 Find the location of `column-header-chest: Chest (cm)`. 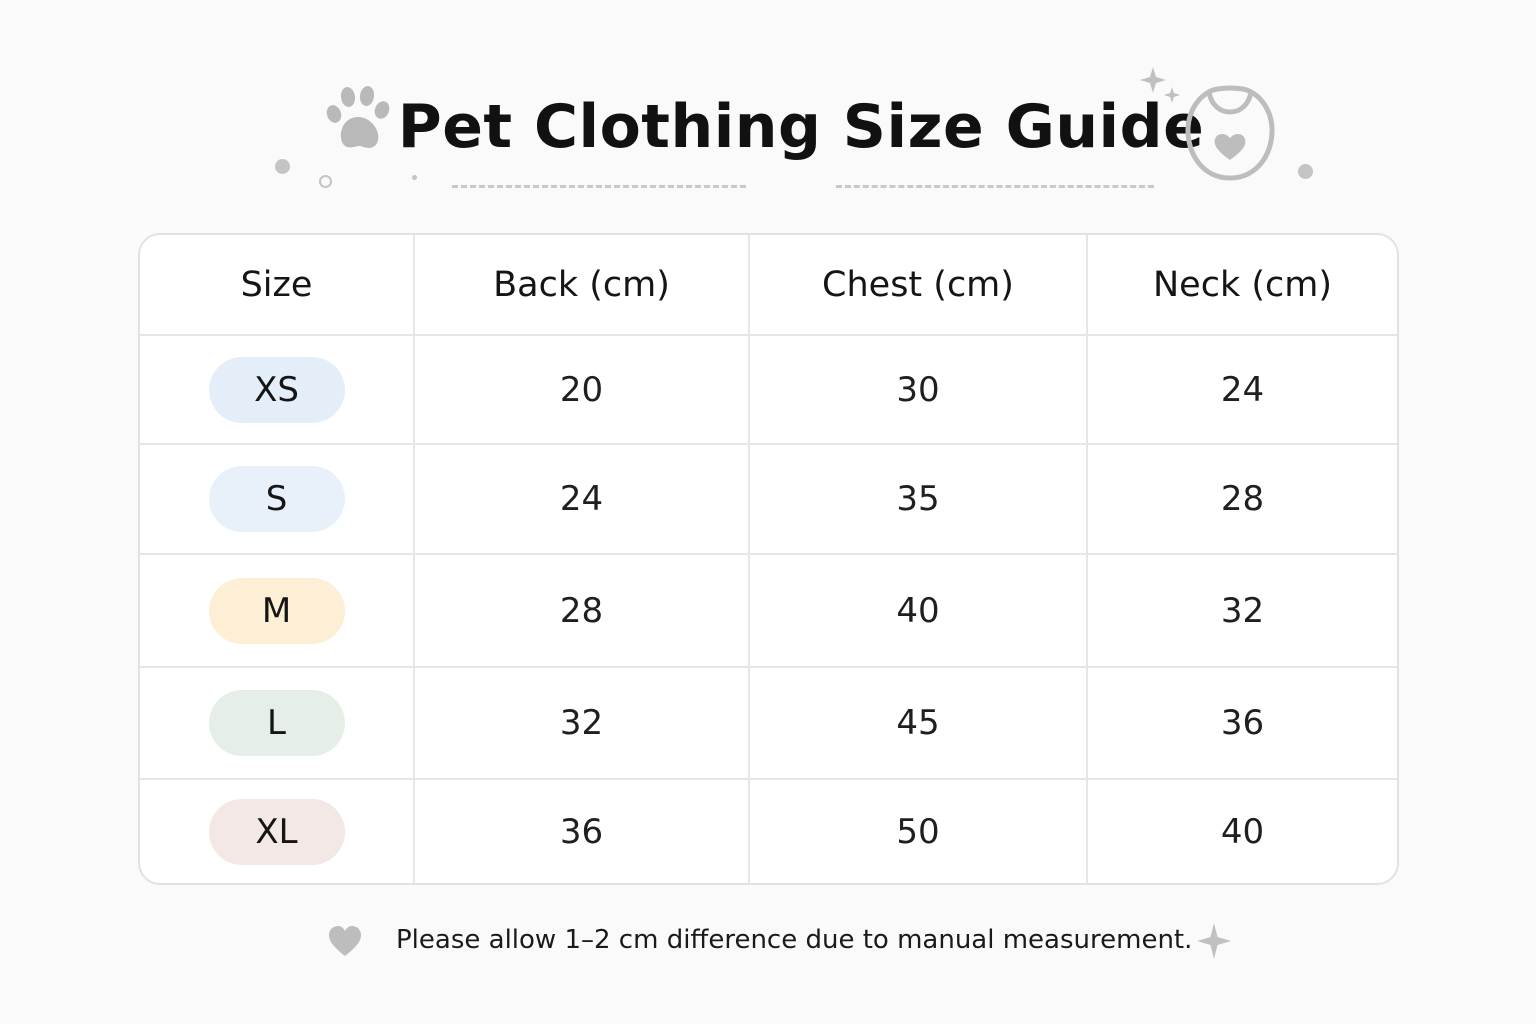

column-header-chest: Chest (cm) is located at coordinates (919, 285).